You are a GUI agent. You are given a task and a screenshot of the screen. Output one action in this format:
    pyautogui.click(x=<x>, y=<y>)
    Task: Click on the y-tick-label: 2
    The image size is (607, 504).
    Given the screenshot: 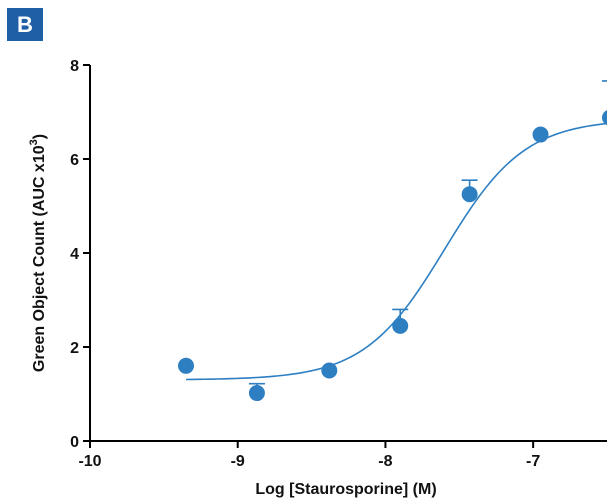 What is the action you would take?
    pyautogui.click(x=74, y=348)
    